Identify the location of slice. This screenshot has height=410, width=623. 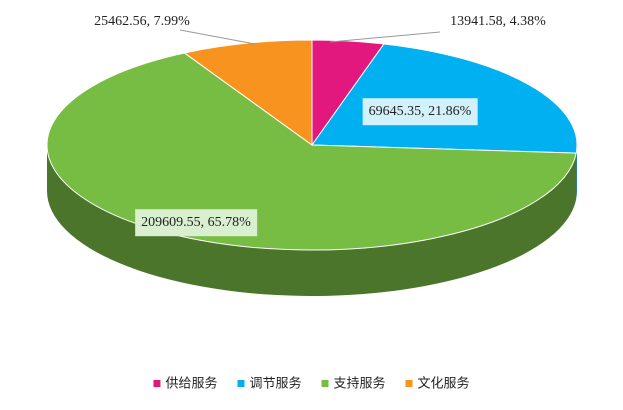
(248, 92).